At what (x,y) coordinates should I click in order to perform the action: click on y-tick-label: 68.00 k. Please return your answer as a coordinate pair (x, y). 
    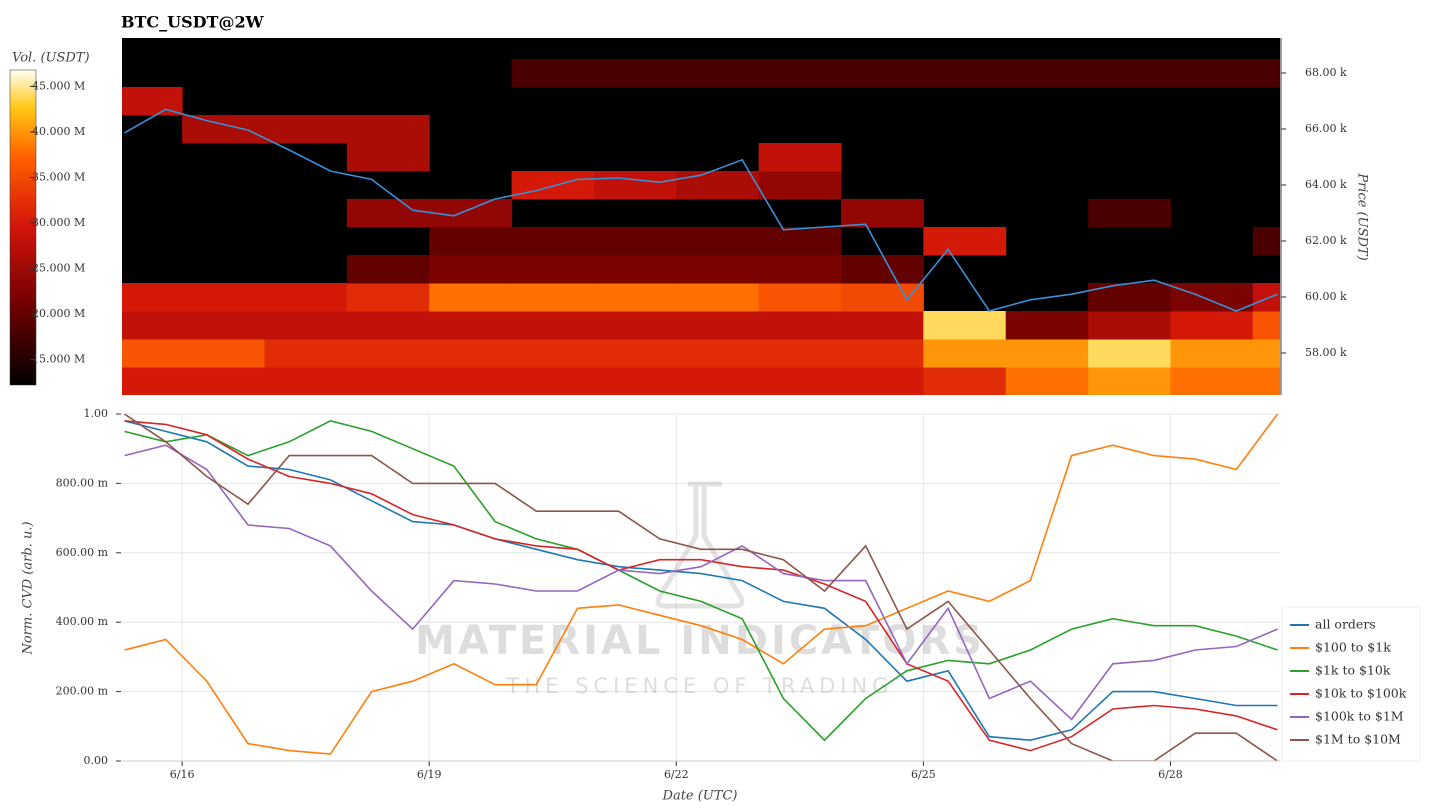
    Looking at the image, I should click on (1326, 72).